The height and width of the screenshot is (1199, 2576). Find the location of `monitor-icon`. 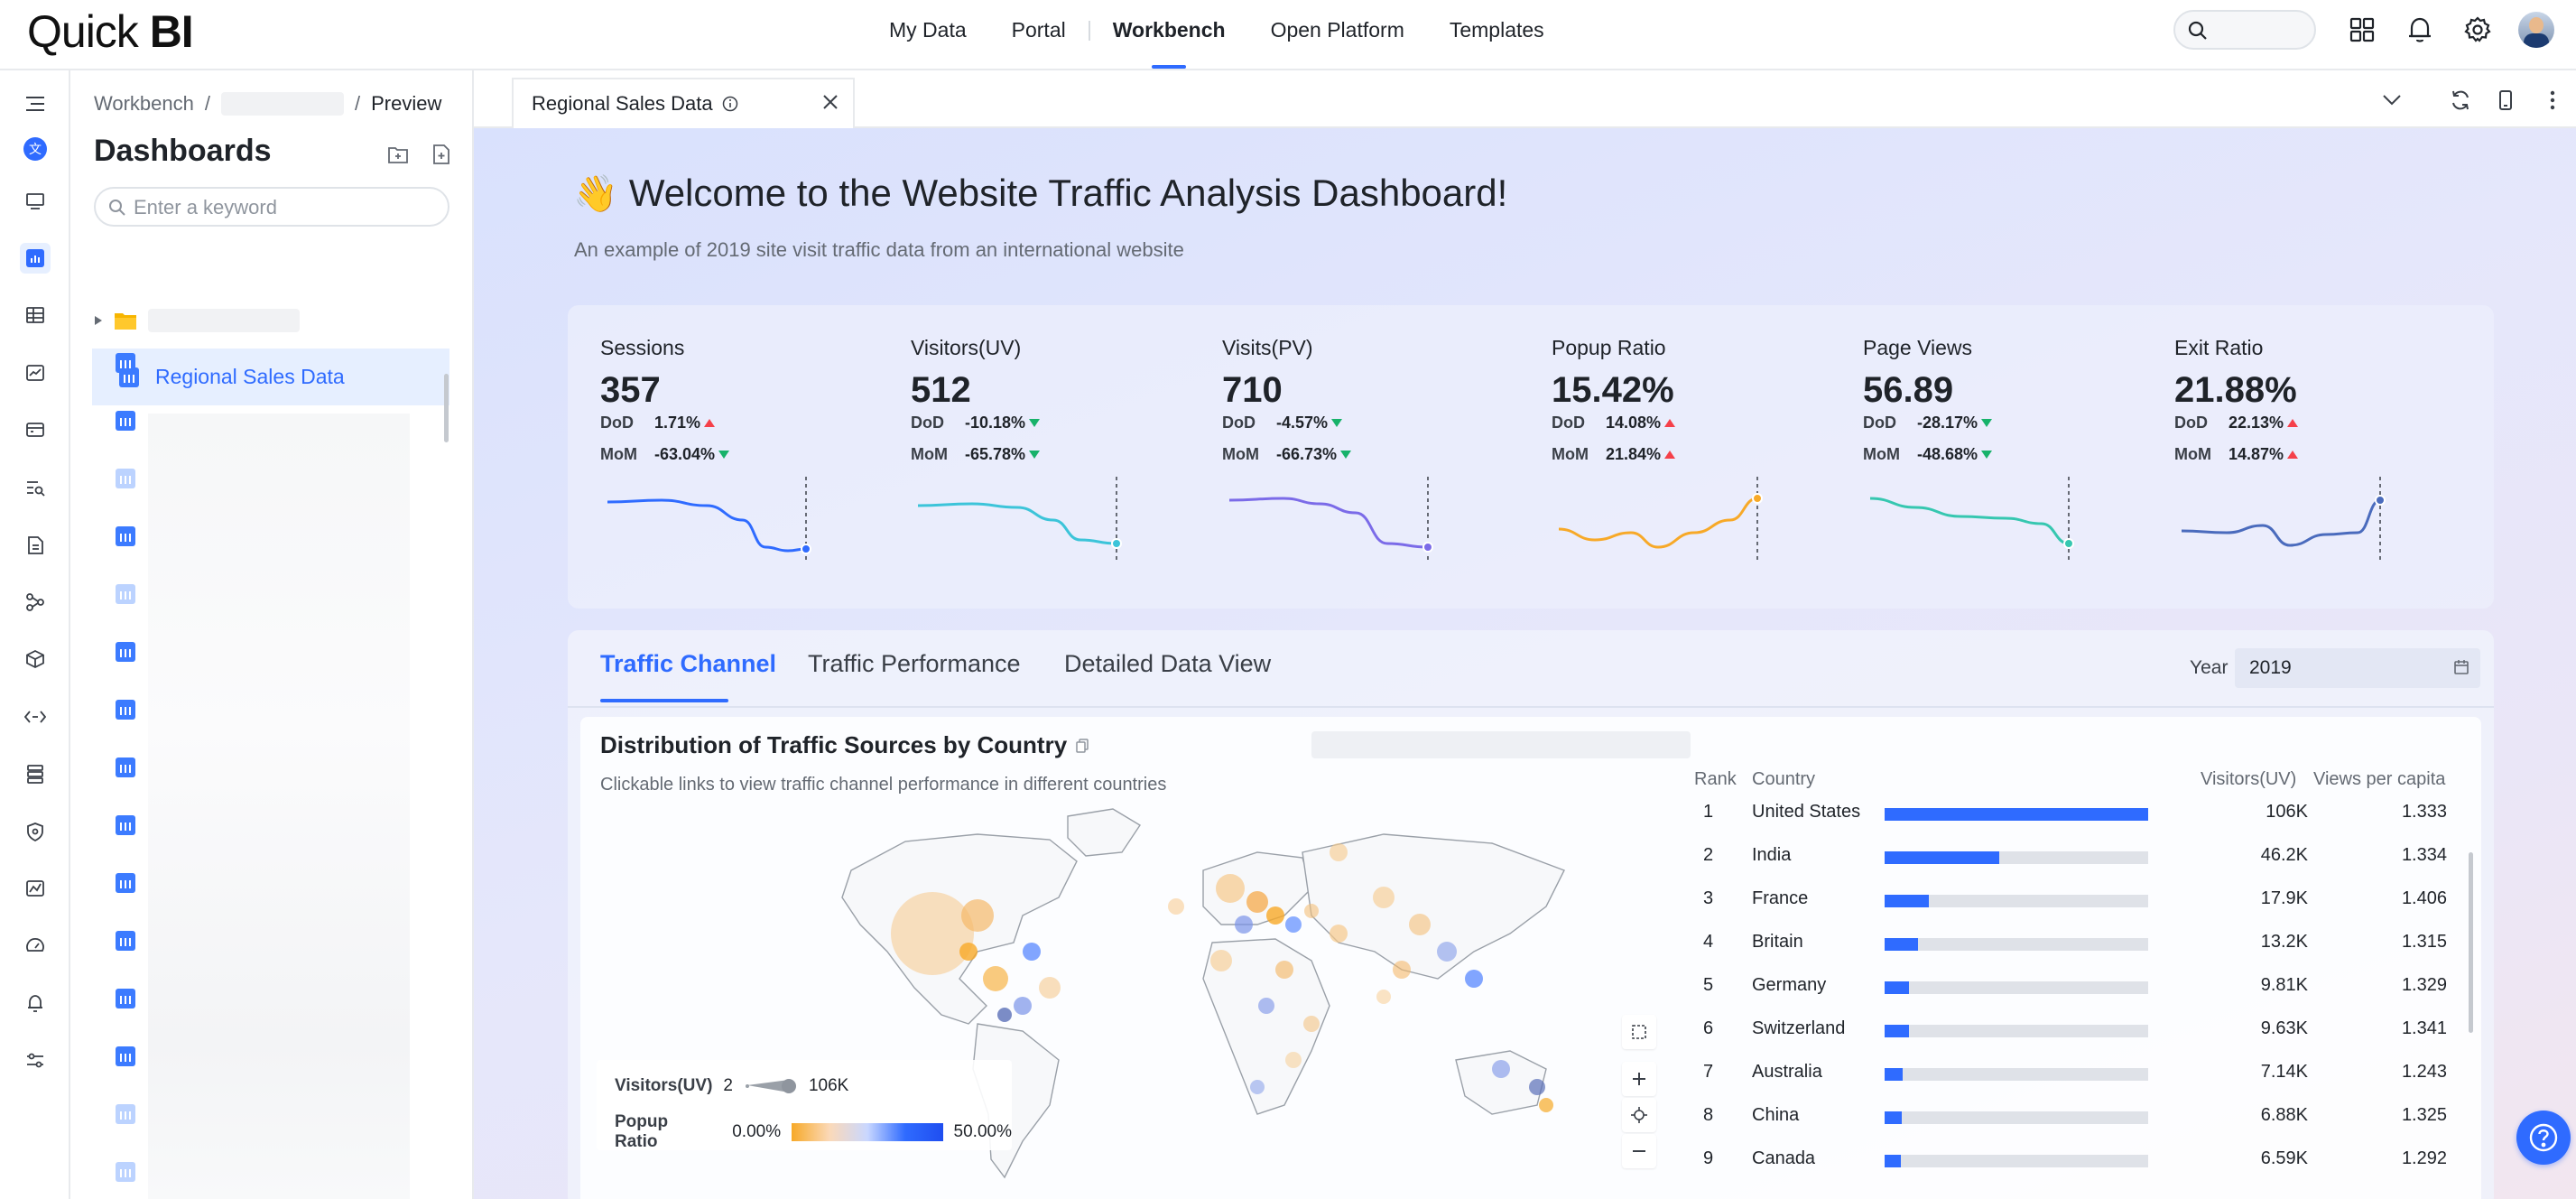

monitor-icon is located at coordinates (36, 201).